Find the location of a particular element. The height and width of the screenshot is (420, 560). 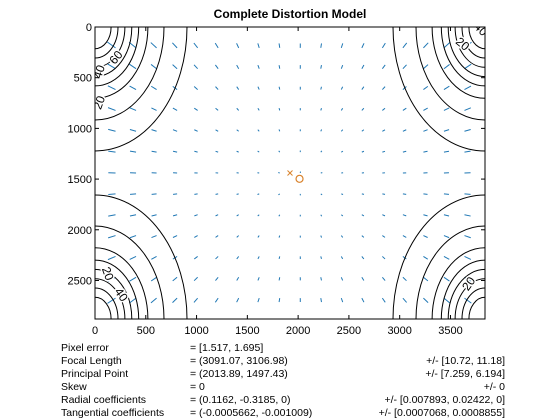

contour-label: 40 is located at coordinates (99, 71).